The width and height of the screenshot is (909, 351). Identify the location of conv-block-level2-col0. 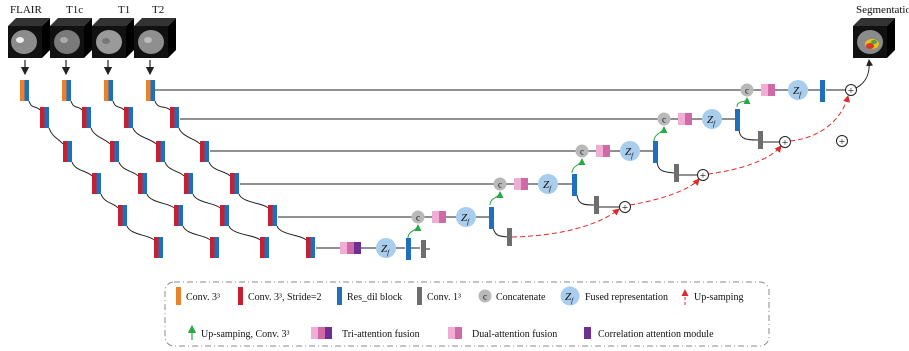
(67, 151).